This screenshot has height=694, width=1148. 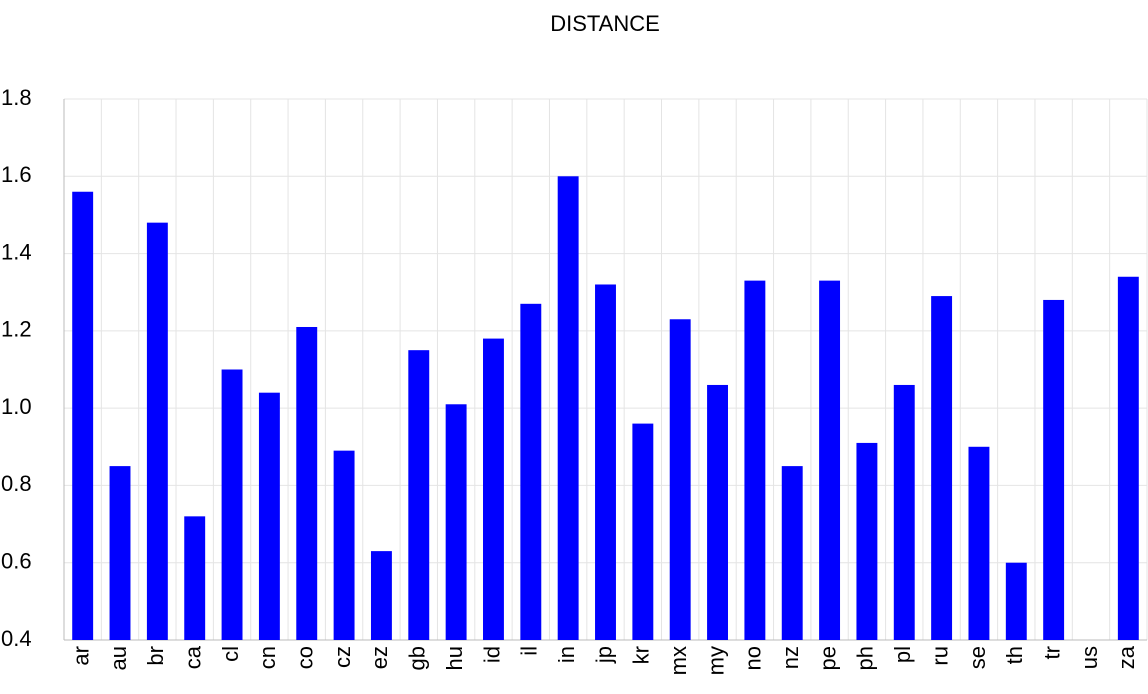 I want to click on y-tick-label: 1.4, so click(x=16, y=251).